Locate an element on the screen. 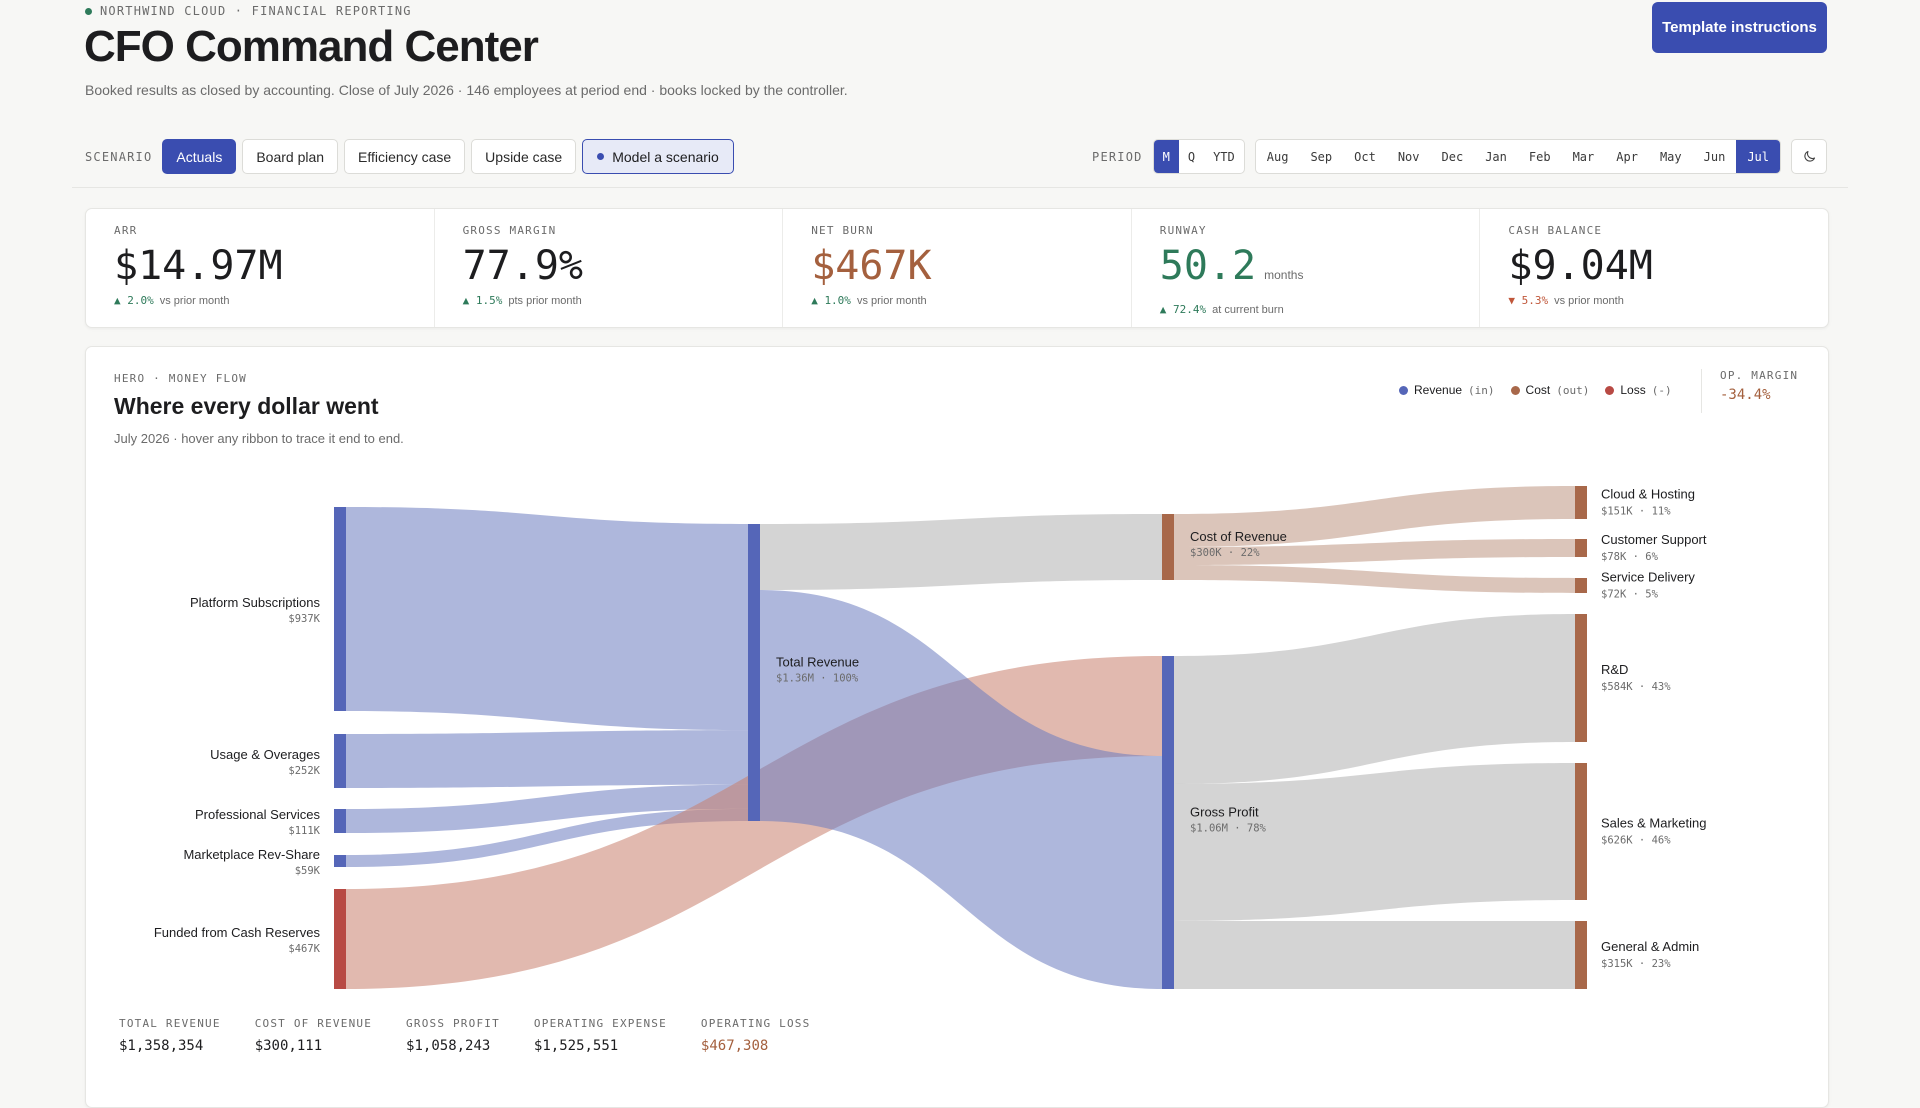 This screenshot has width=1920, height=1108. expense-detail: $626K · 46% is located at coordinates (1636, 841).